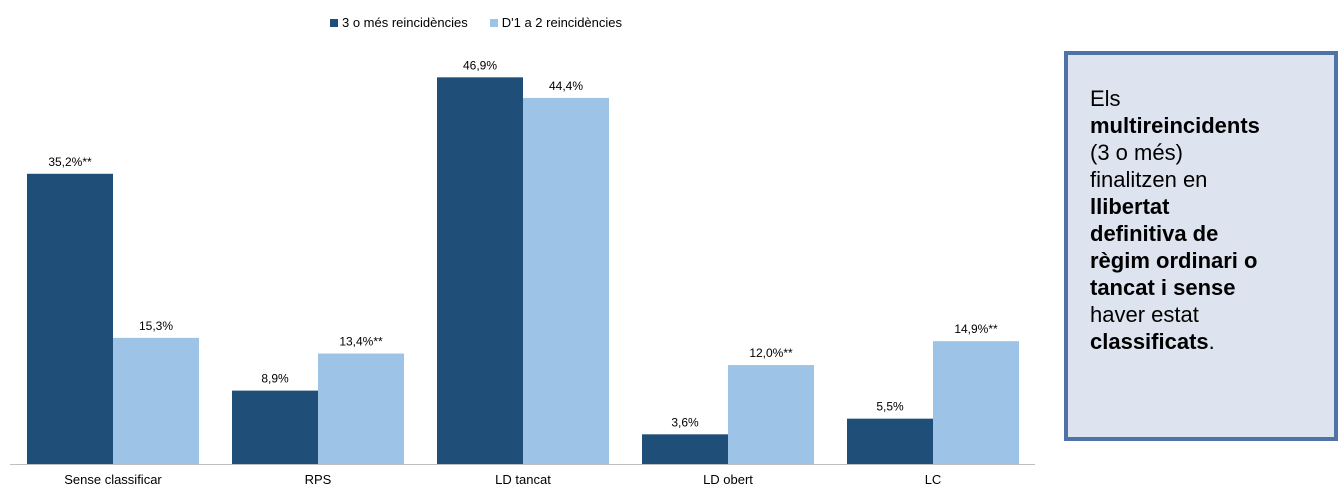 Image resolution: width=1344 pixels, height=490 pixels. Describe the element at coordinates (1149, 179) in the screenshot. I see `callout-line-4: finalitzen en` at that location.